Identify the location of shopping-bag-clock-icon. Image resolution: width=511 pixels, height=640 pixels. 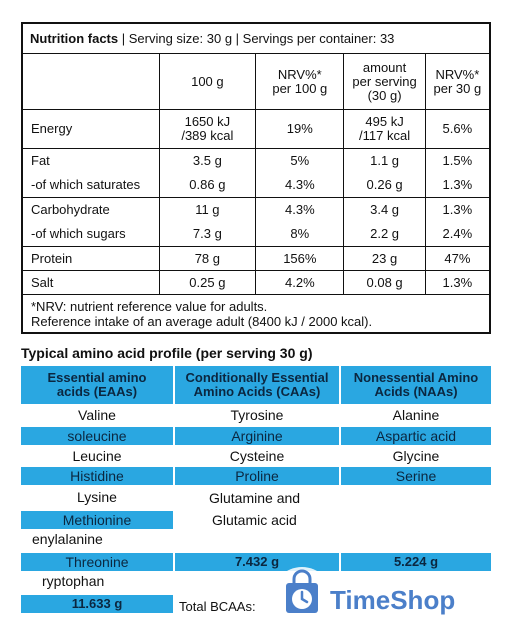
(302, 591).